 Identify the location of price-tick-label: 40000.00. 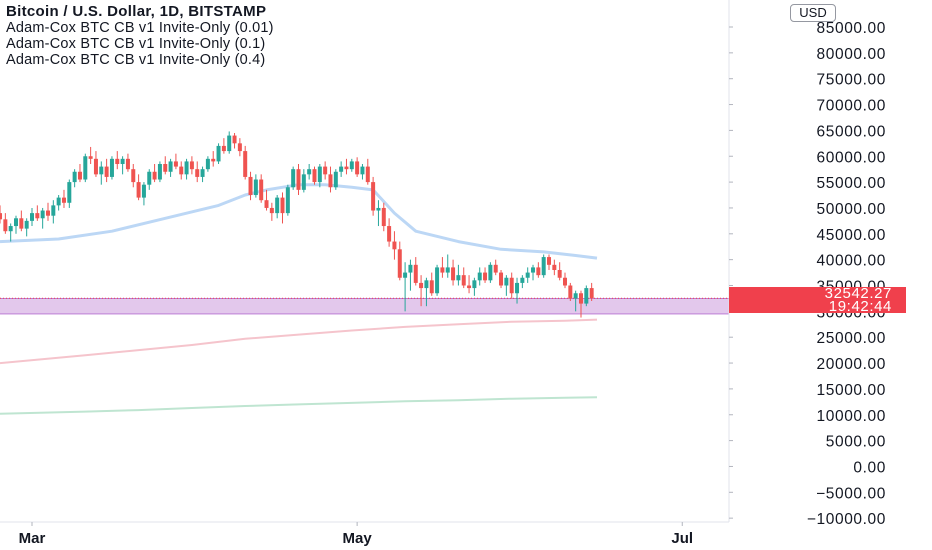
(851, 261).